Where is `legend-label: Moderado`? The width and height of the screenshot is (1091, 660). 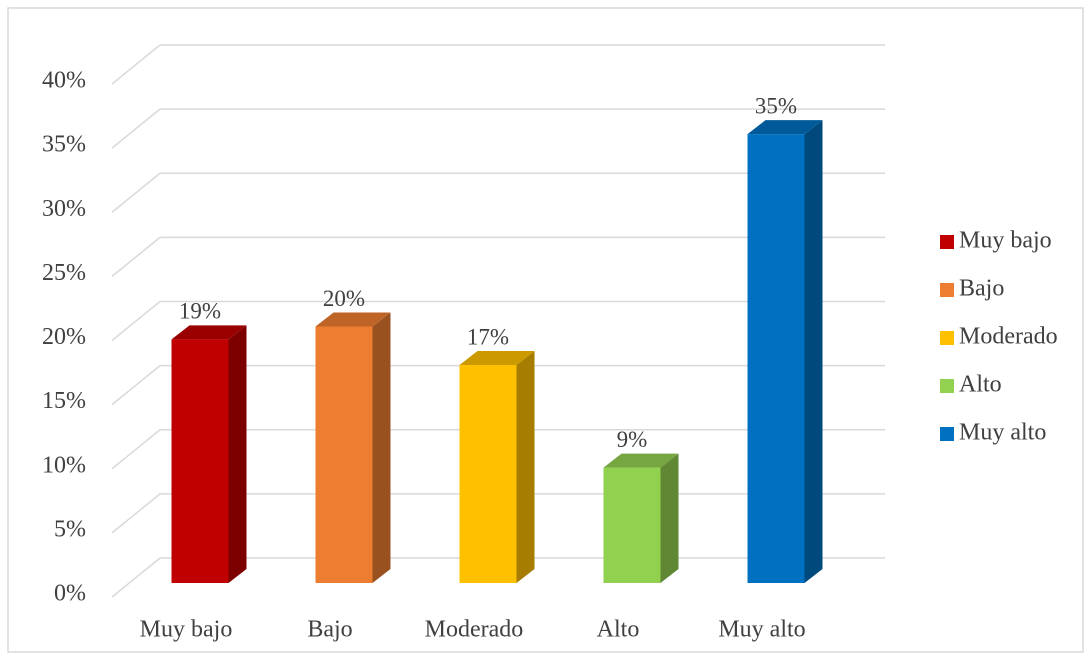
legend-label: Moderado is located at coordinates (1008, 337).